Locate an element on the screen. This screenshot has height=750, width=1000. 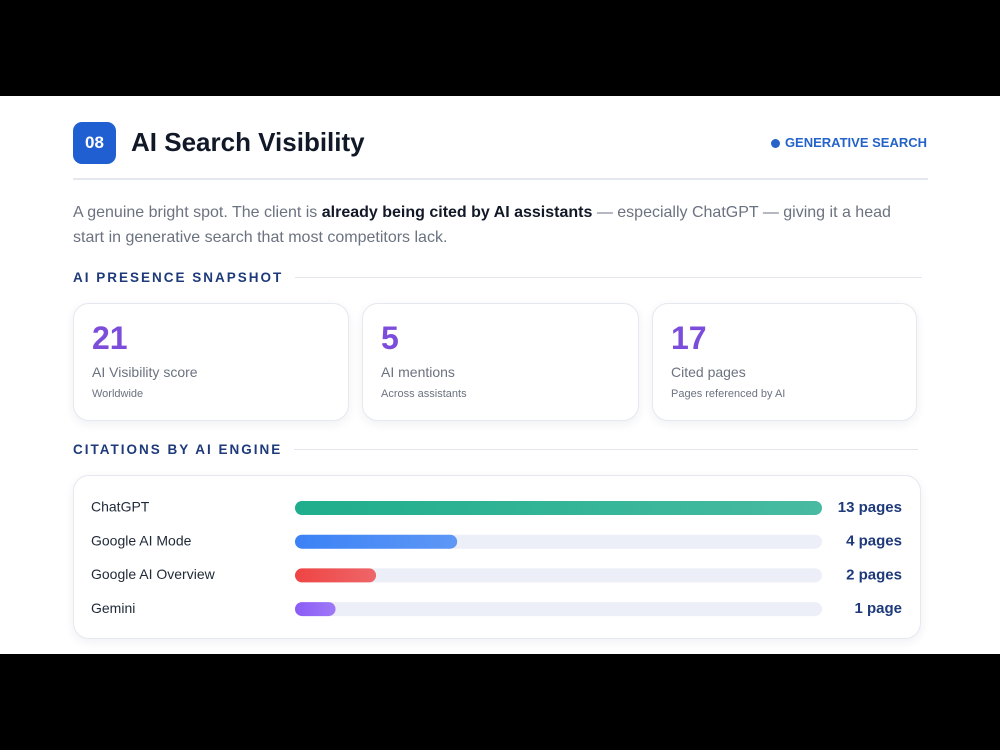
category-label: Google AI Overview is located at coordinates (153, 574).